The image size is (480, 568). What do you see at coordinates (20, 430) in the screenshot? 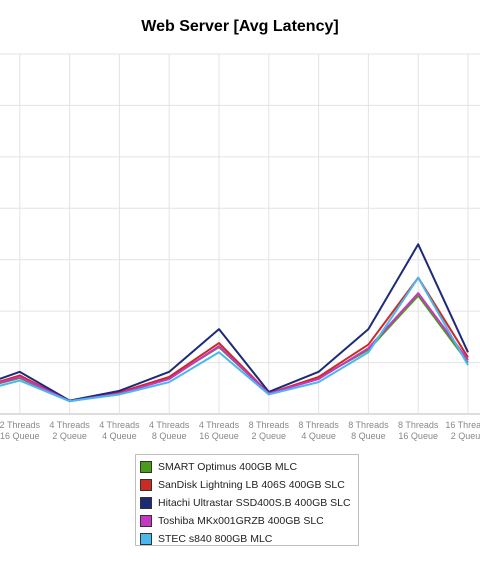
I see `x-tick-label: 2 Threads 16 Queue` at bounding box center [20, 430].